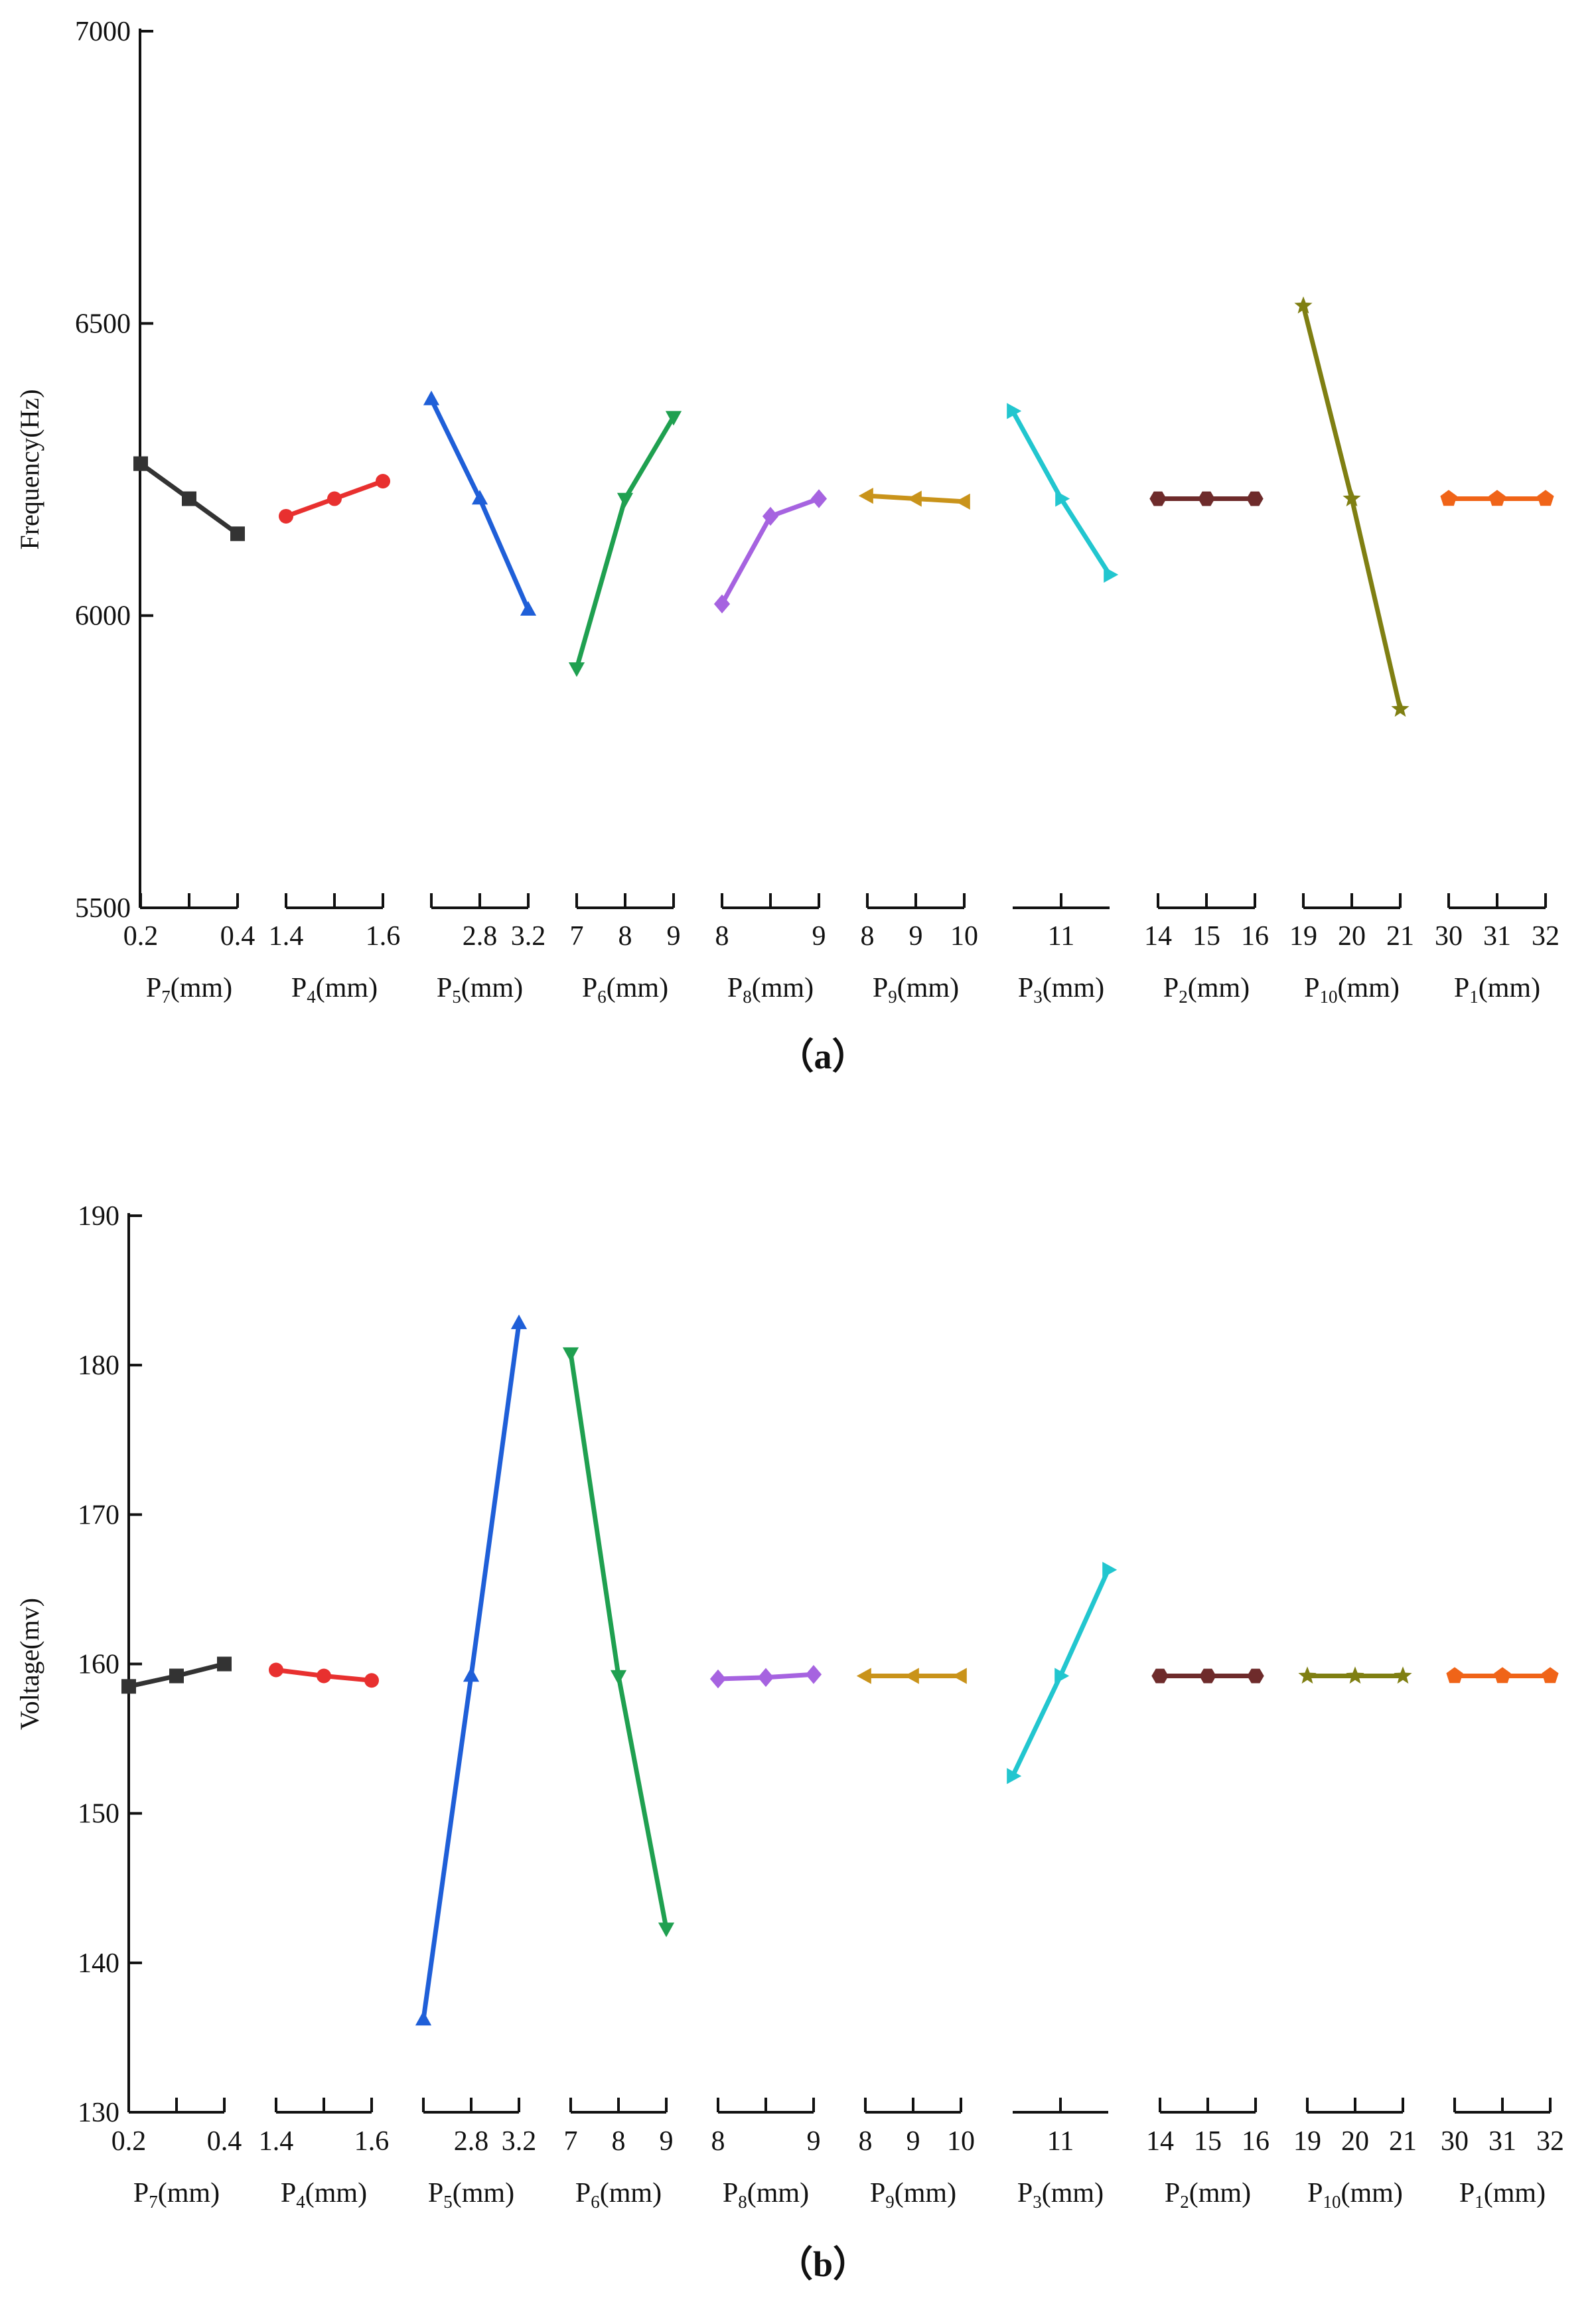  What do you see at coordinates (1061, 492) in the screenshot?
I see `series-line-p3-mm` at bounding box center [1061, 492].